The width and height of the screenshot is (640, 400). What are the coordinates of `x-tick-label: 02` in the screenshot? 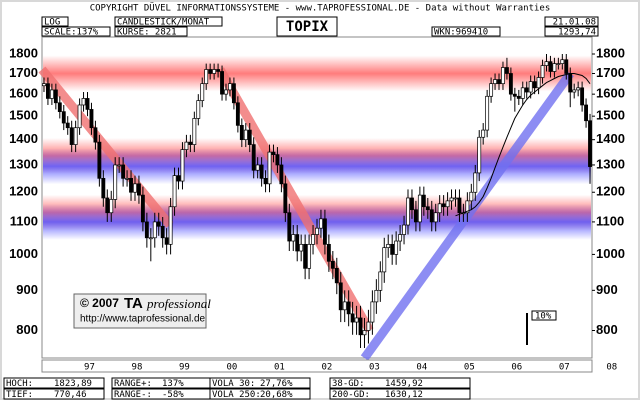 It's located at (326, 368).